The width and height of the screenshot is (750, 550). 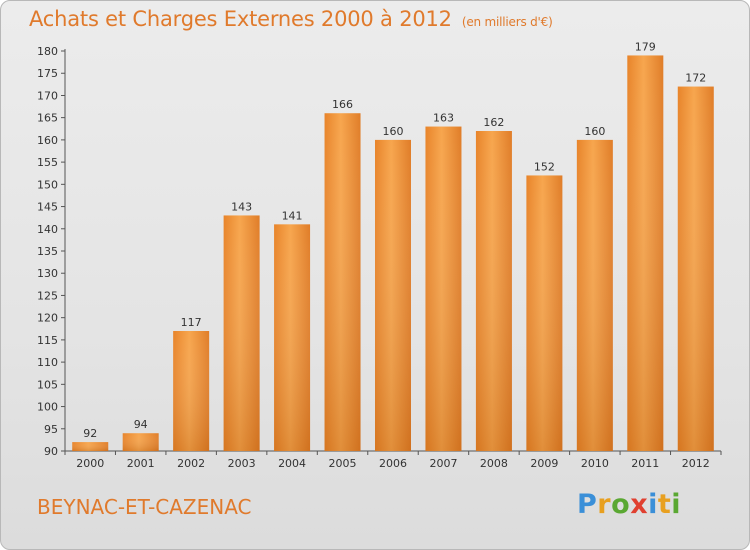 I want to click on y-tick-label: 160, so click(x=47, y=140).